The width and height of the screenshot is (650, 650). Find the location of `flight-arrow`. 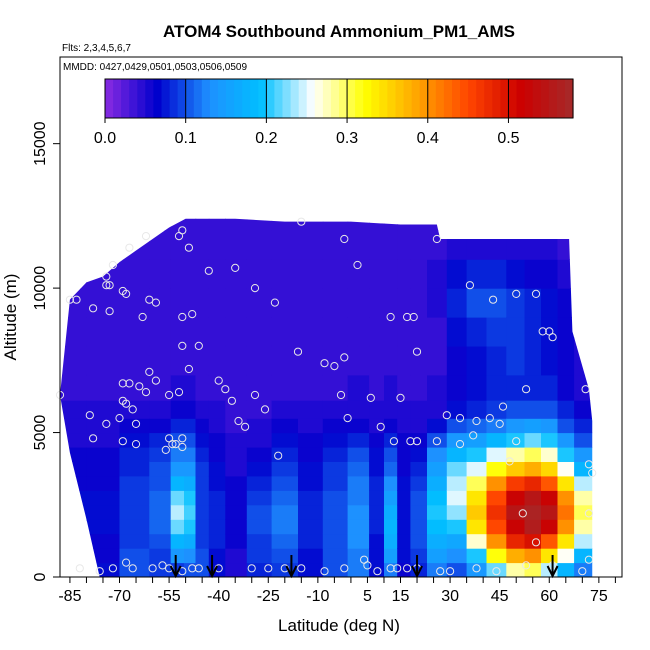

flight-arrow is located at coordinates (175, 567).